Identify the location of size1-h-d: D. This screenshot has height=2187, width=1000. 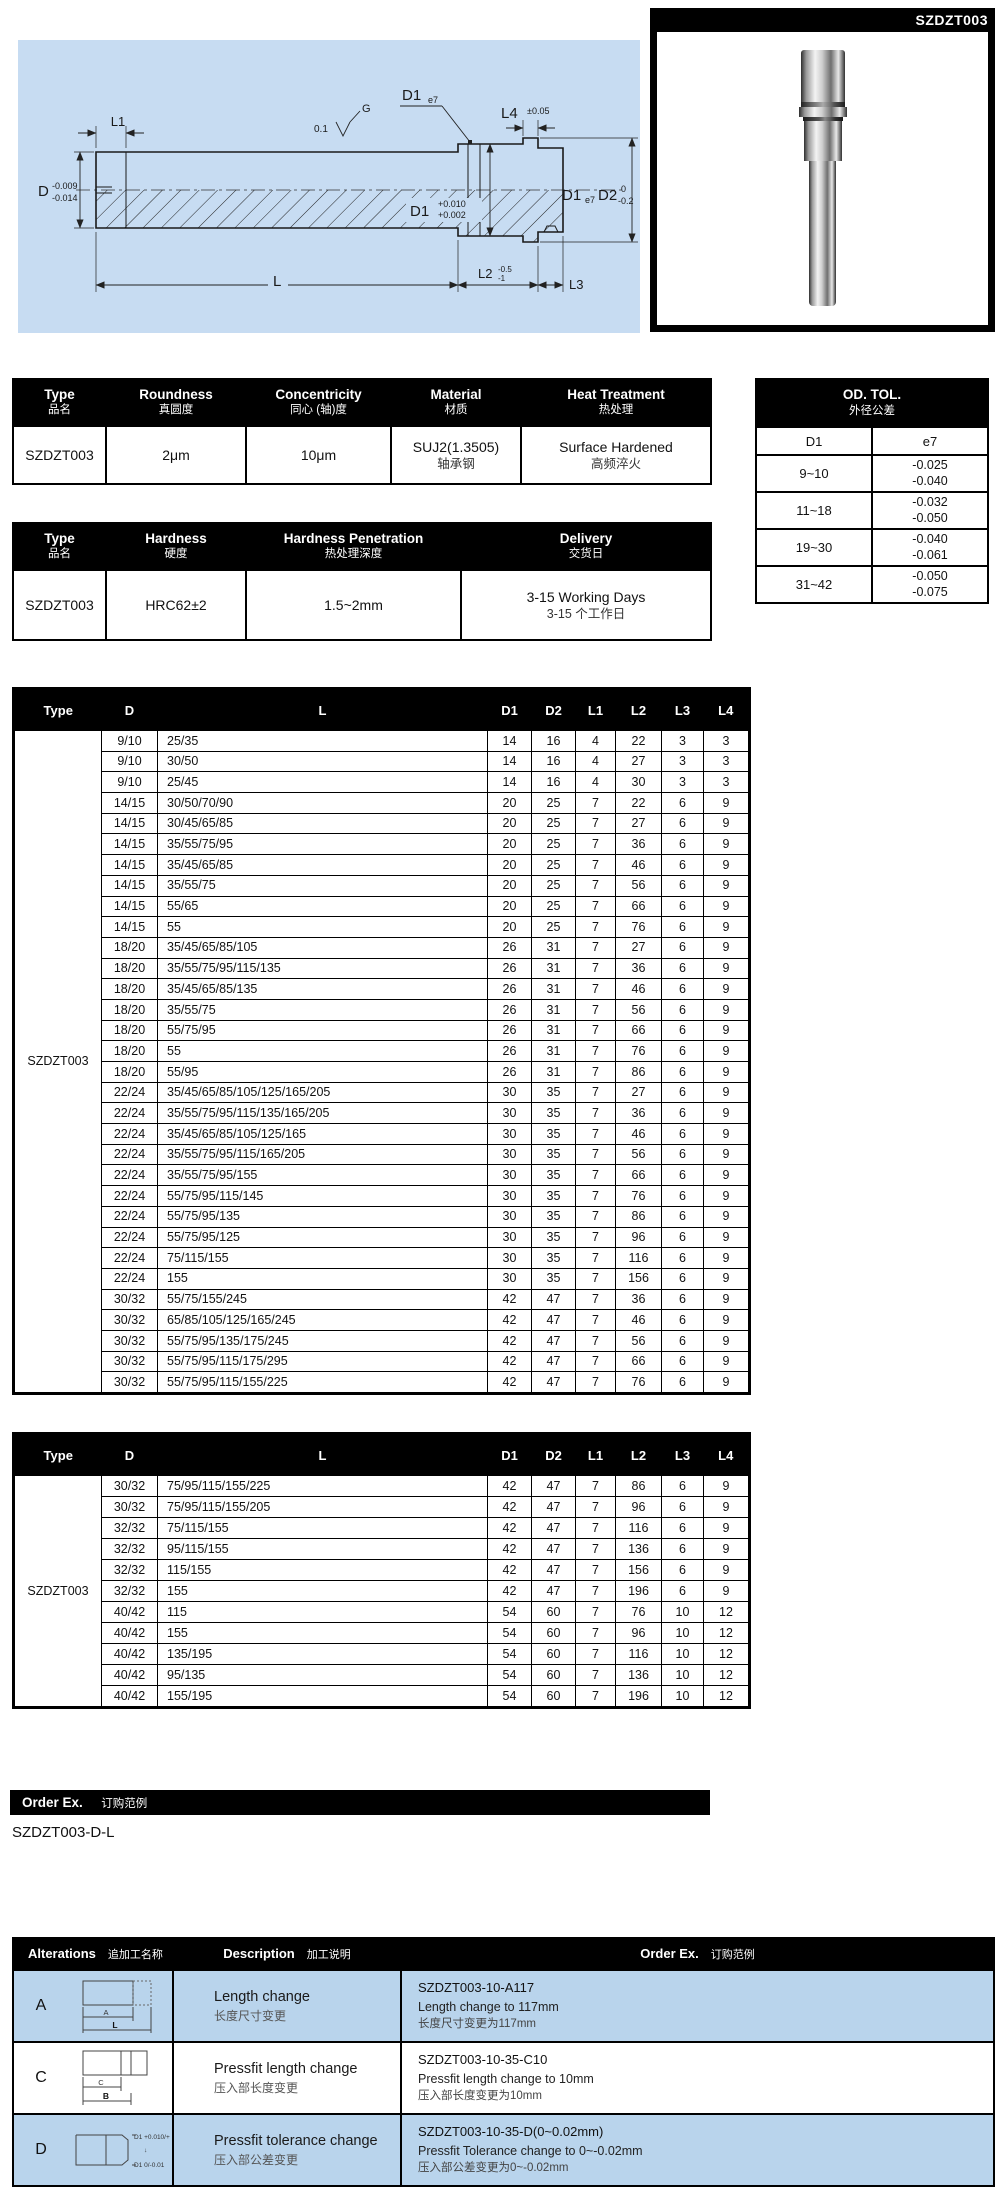
(129, 709).